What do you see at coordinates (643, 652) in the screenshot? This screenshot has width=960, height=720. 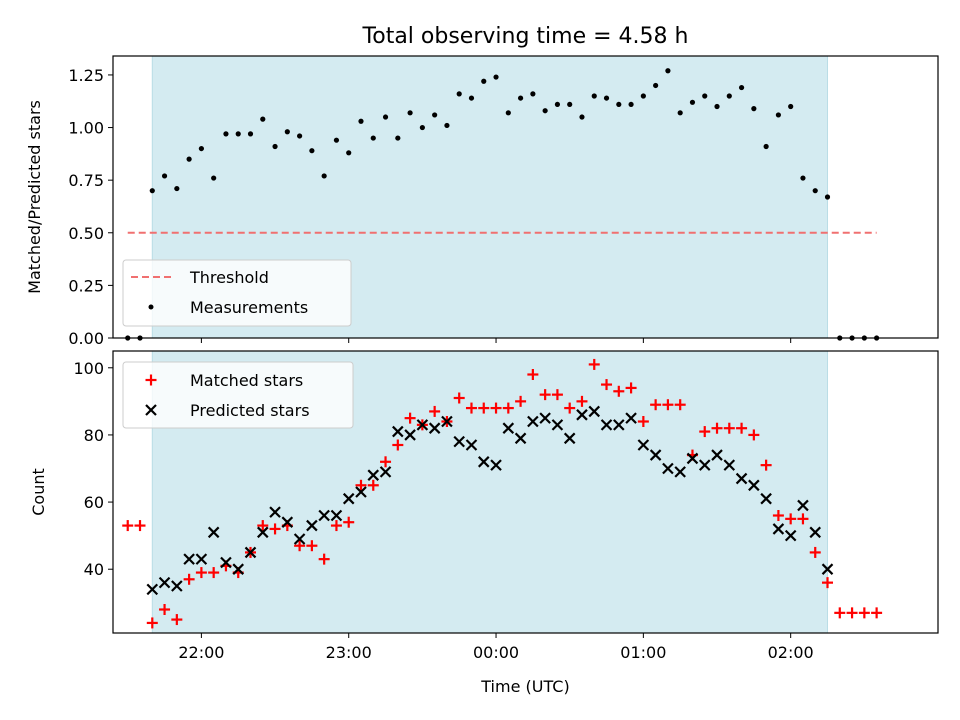 I see `x-tick-label: 01:00` at bounding box center [643, 652].